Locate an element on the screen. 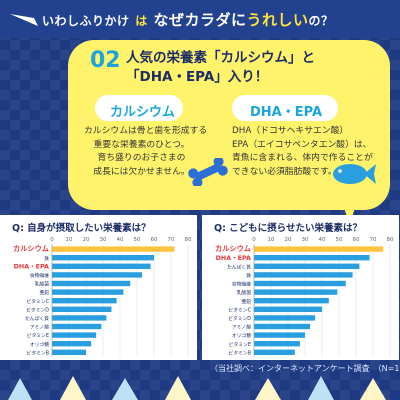 The height and width of the screenshot is (400, 400). bone-icon is located at coordinates (208, 172).